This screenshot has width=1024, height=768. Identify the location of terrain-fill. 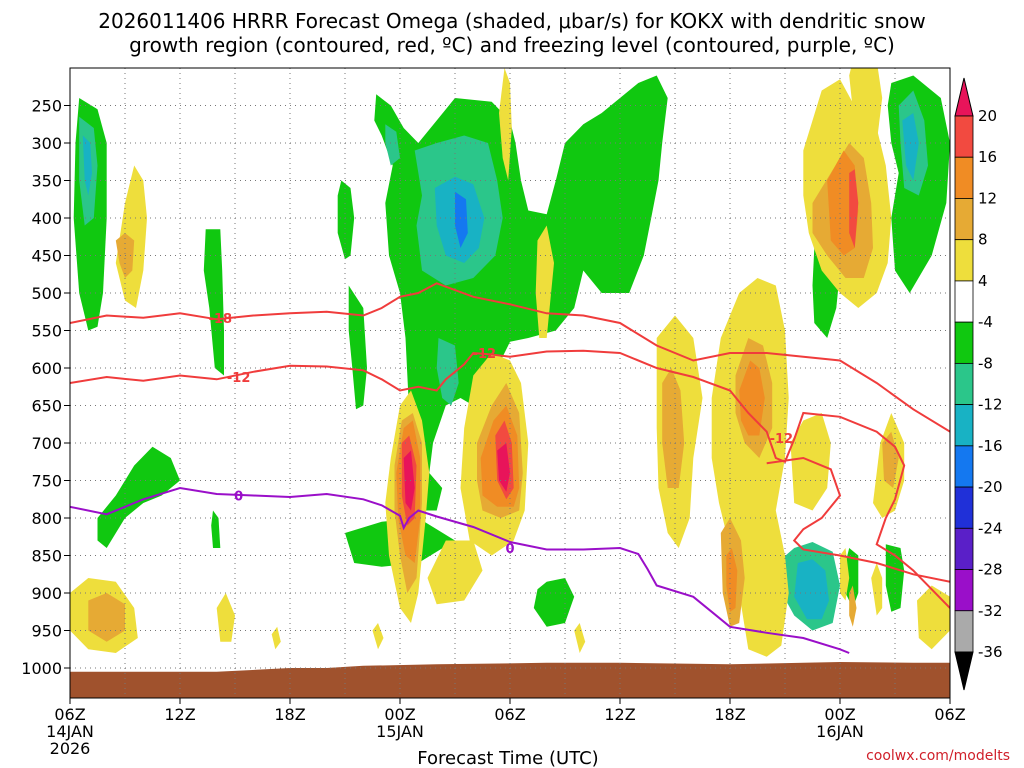
(510, 680).